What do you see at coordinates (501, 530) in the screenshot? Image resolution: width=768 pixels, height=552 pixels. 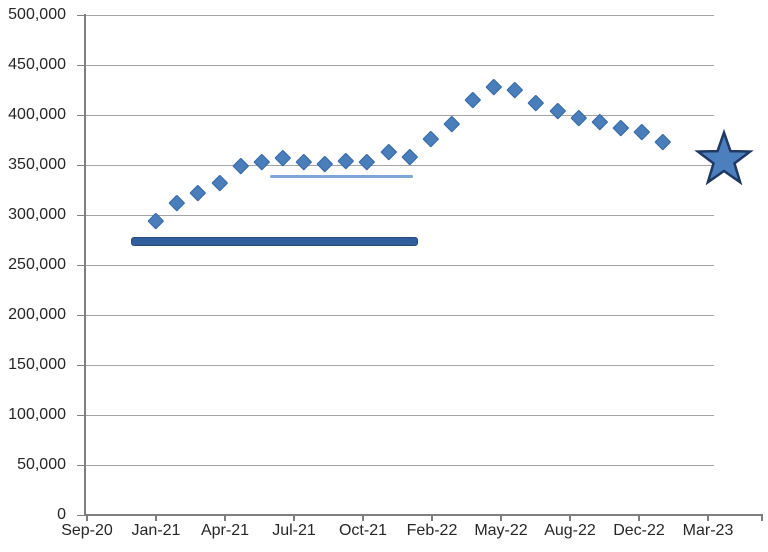 I see `x-axis-label: May-22` at bounding box center [501, 530].